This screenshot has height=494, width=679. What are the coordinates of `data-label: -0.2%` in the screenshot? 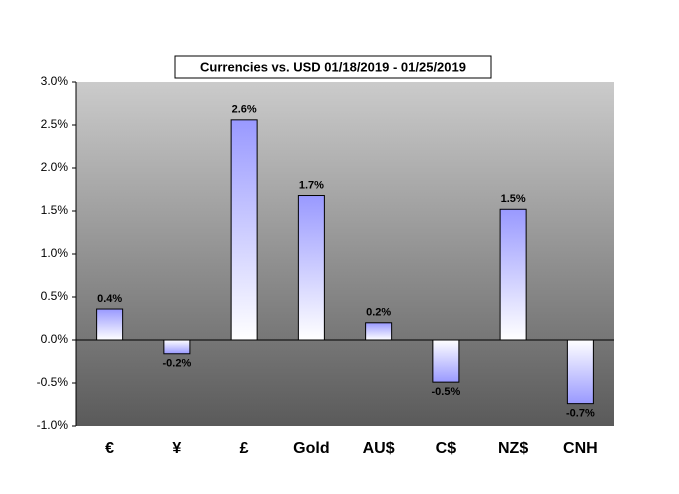 It's located at (177, 364).